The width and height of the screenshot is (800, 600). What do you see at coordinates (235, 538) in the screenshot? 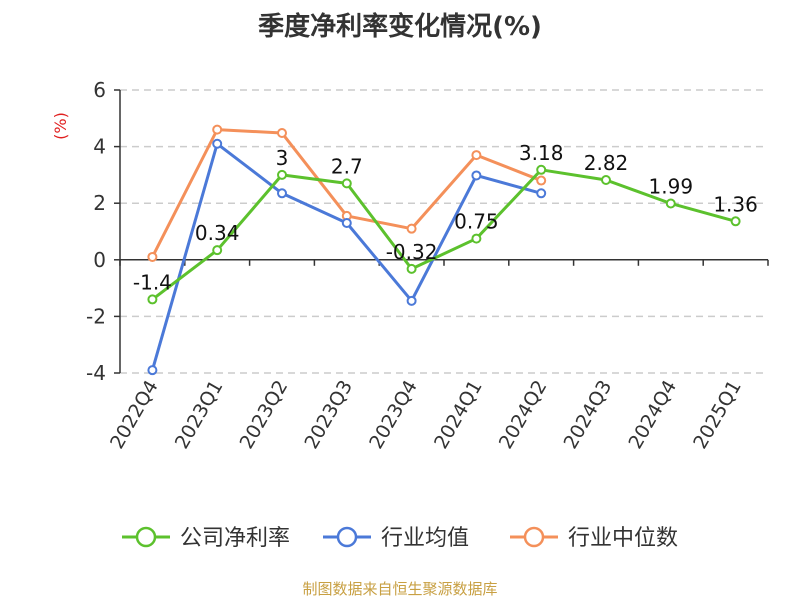
I see `legend-label: 公司净利率` at bounding box center [235, 538].